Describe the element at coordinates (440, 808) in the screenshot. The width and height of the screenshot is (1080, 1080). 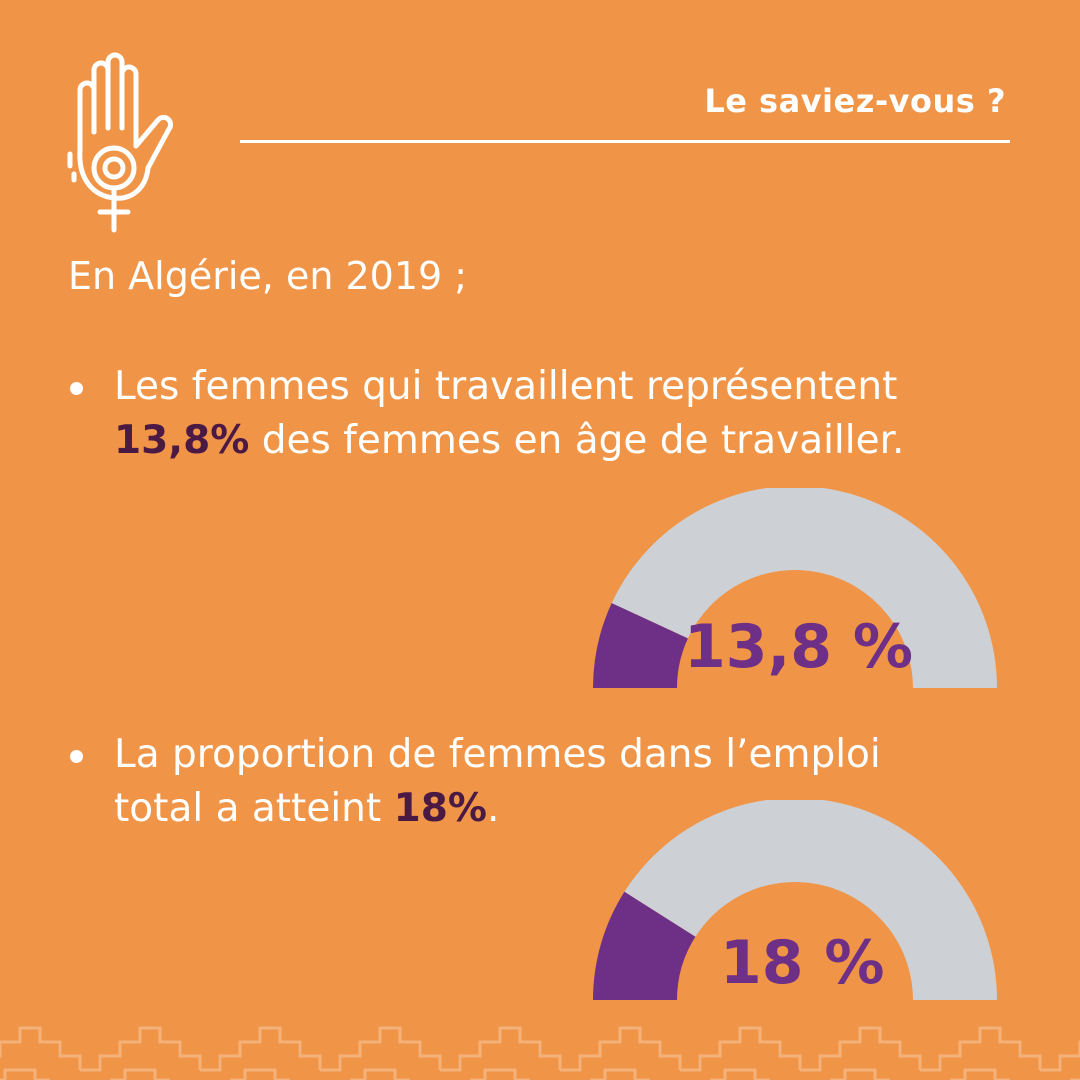
I see `fact-2-highlight: 18%` at that location.